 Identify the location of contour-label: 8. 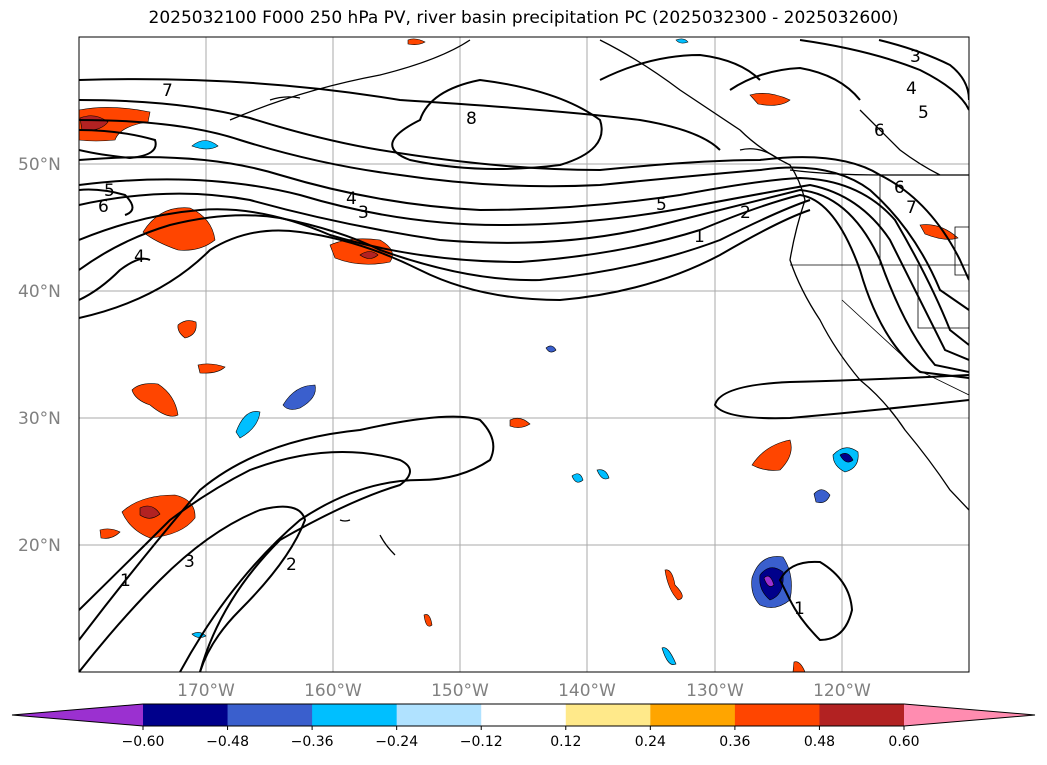
(471, 119).